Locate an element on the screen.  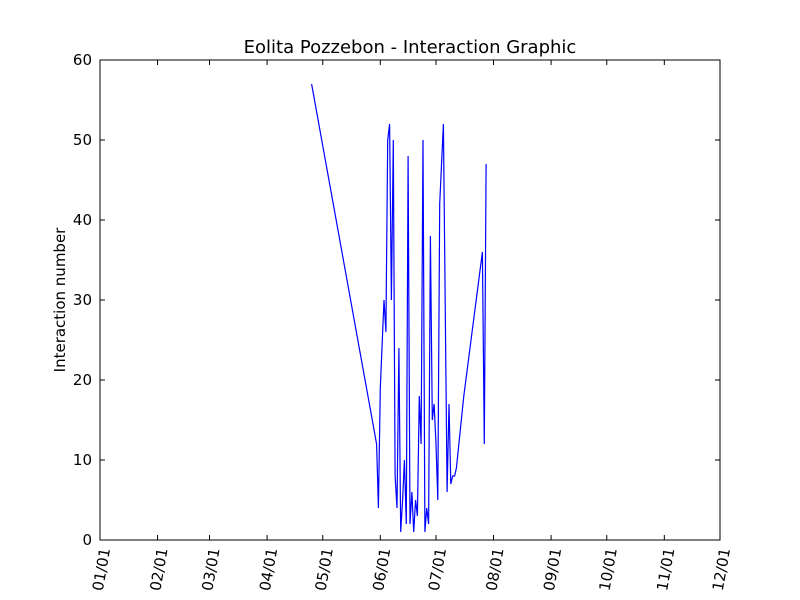
x-tick-label: 12/01 is located at coordinates (721, 569).